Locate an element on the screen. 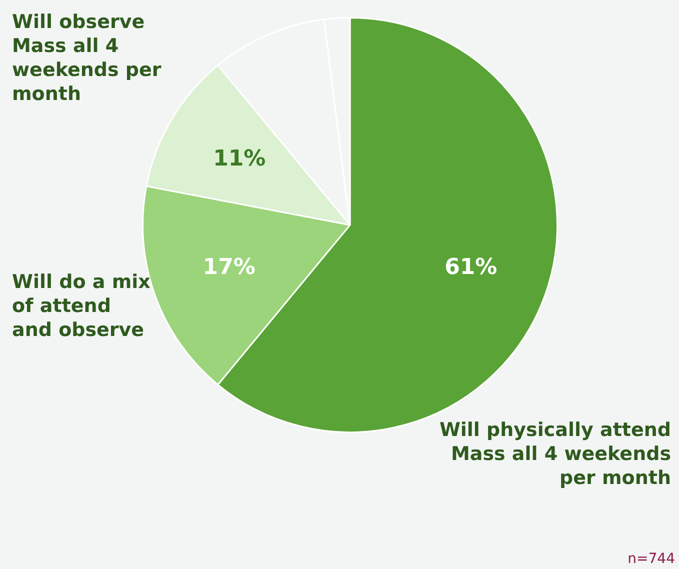  data-label: 11% is located at coordinates (239, 159).